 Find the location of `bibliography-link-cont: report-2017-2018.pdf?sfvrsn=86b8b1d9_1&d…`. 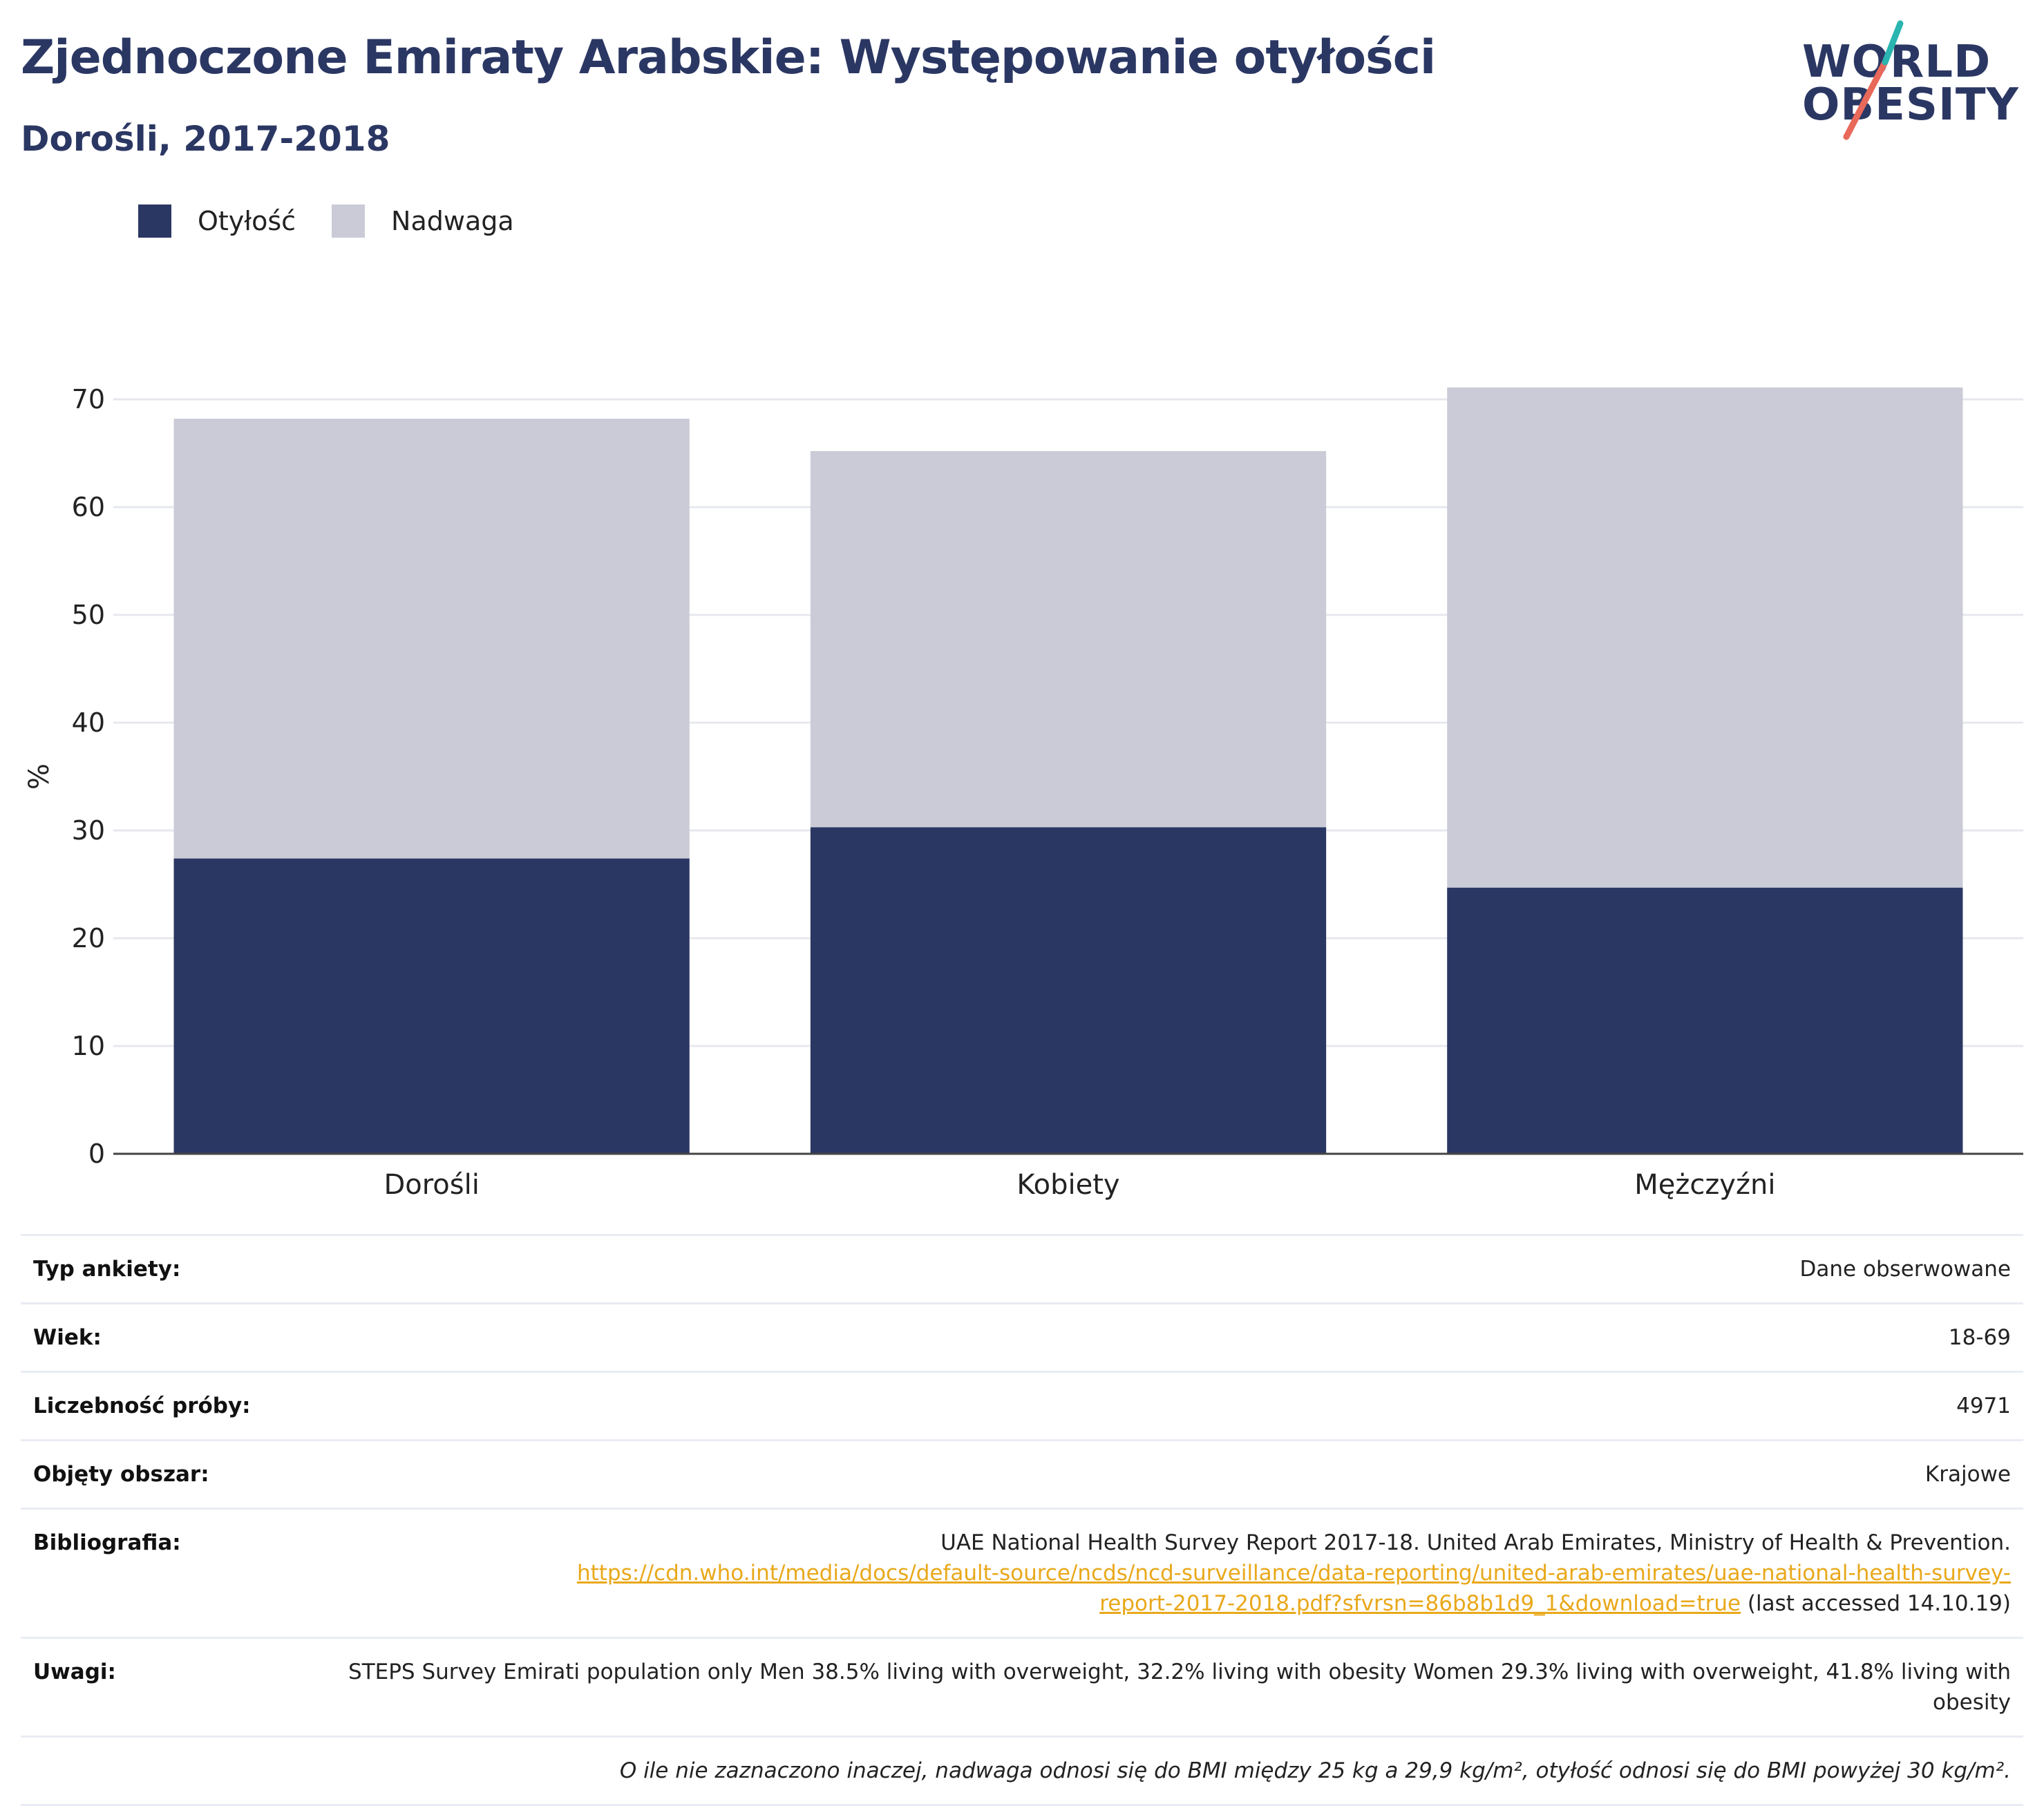

bibliography-link-cont: report-2017-2018.pdf?sfvrsn=86b8b1d9_1&d… is located at coordinates (1420, 1604).